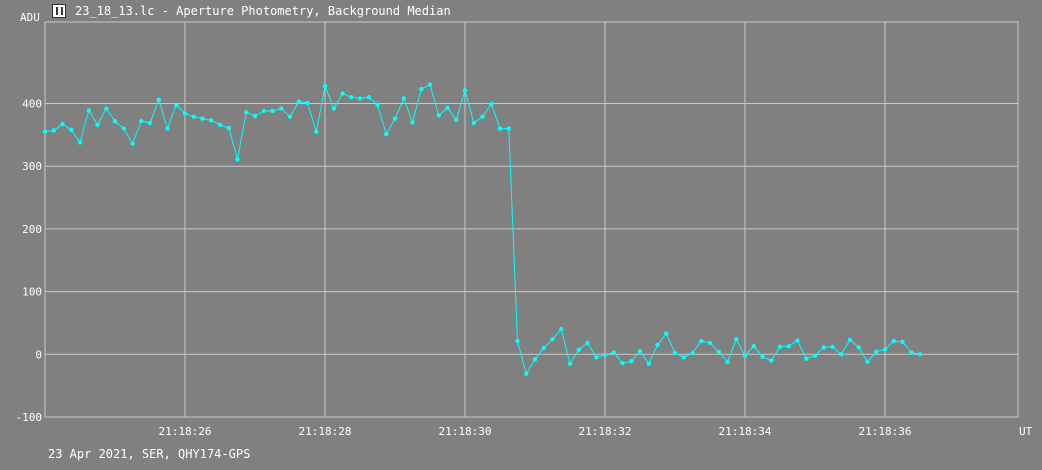  I want to click on y-tick-label: 300, so click(32, 166).